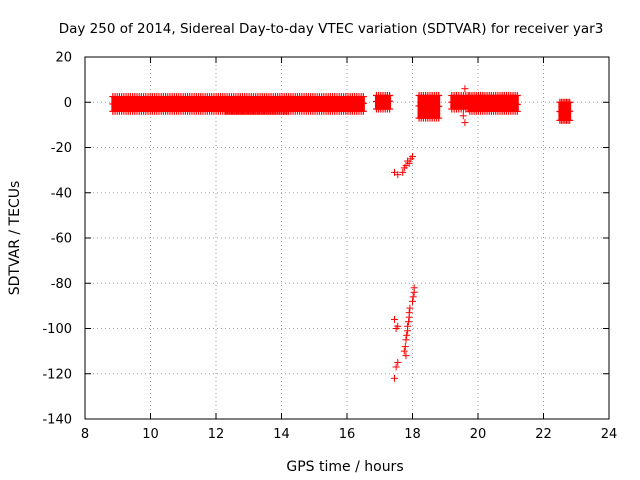 The height and width of the screenshot is (480, 640). What do you see at coordinates (57, 374) in the screenshot?
I see `y-tick-label: -120` at bounding box center [57, 374].